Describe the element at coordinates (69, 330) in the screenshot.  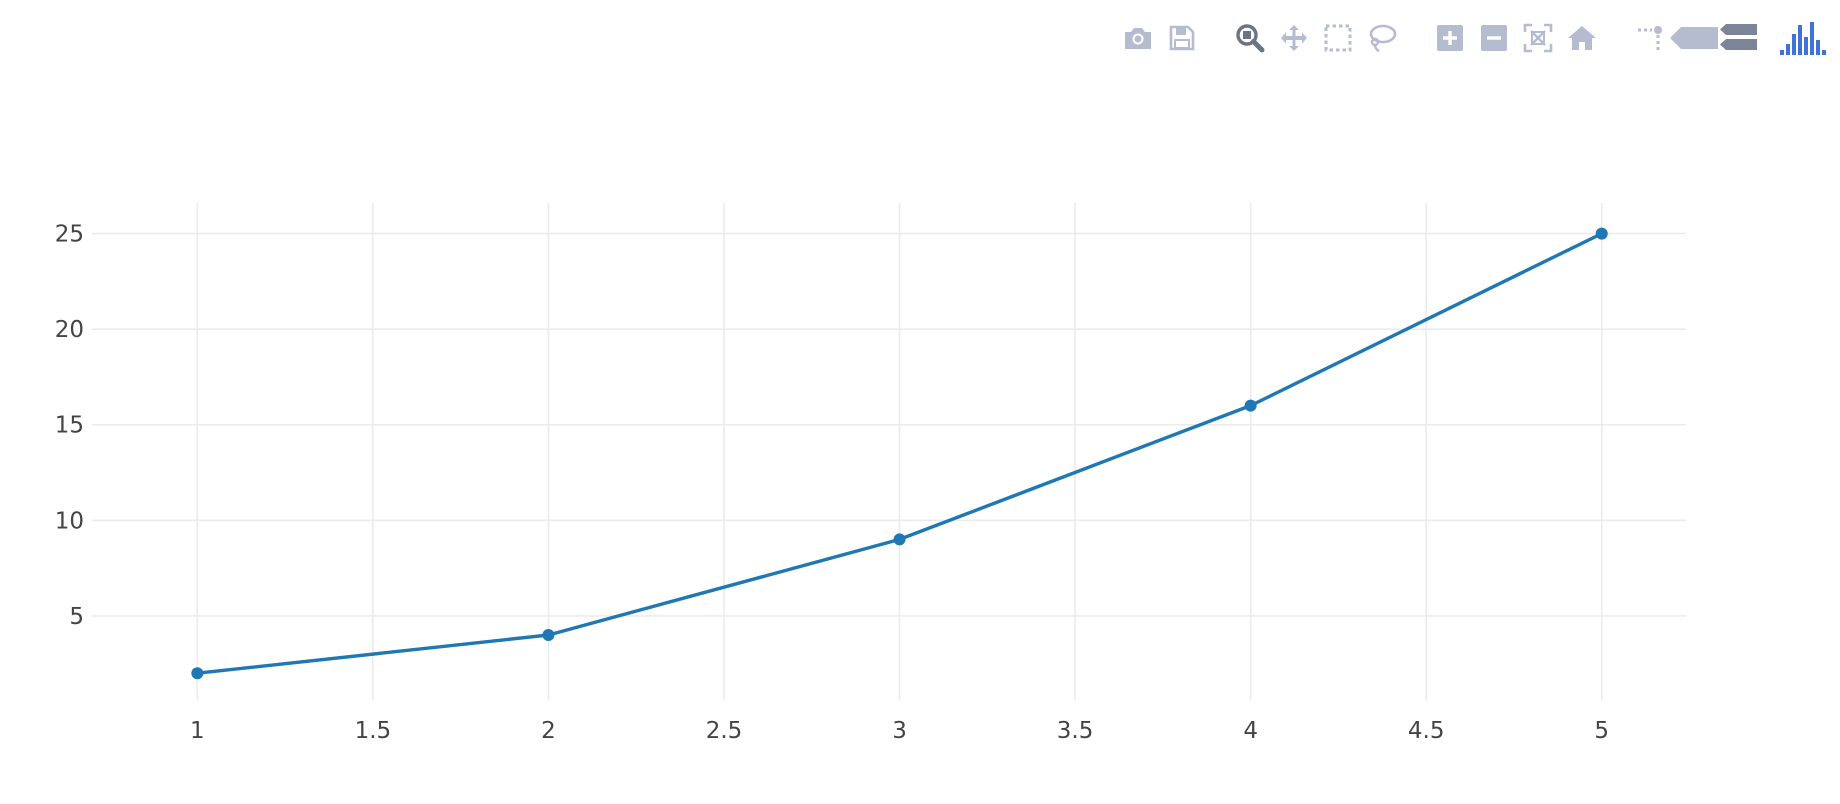
I see `y-tick-label: 20` at that location.